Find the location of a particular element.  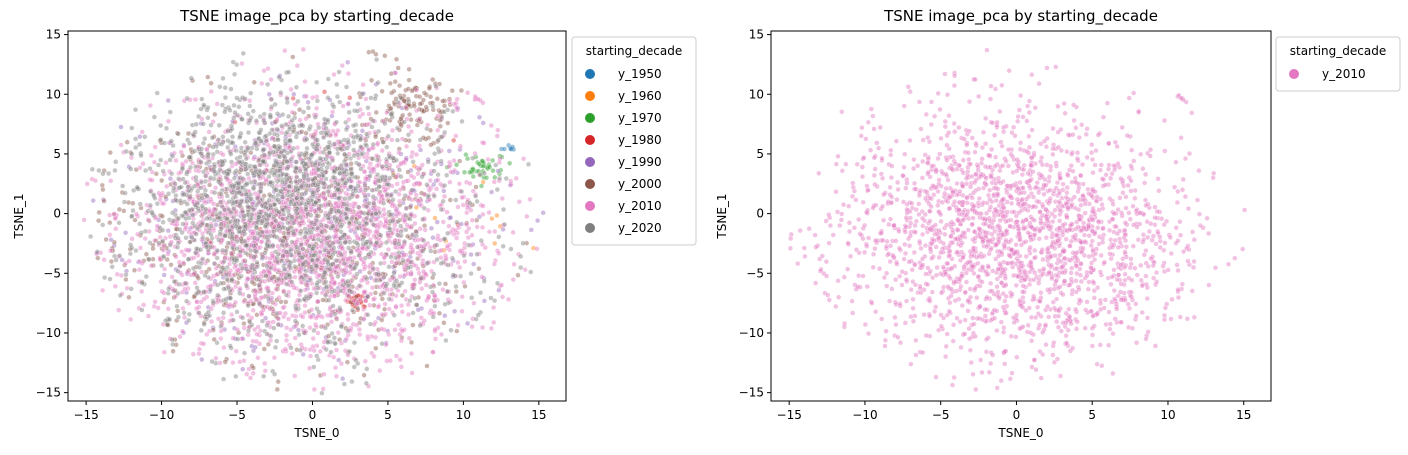

legend-entry: y_1960 is located at coordinates (640, 96).